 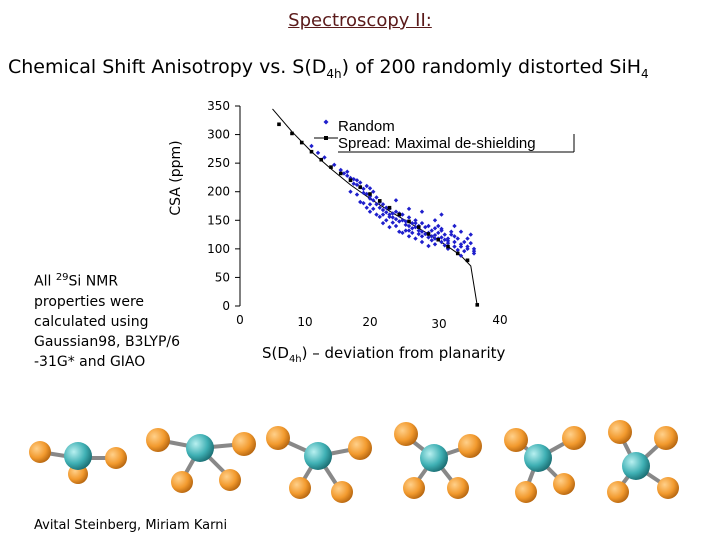 What do you see at coordinates (218, 135) in the screenshot?
I see `y-tick-label: 300` at bounding box center [218, 135].